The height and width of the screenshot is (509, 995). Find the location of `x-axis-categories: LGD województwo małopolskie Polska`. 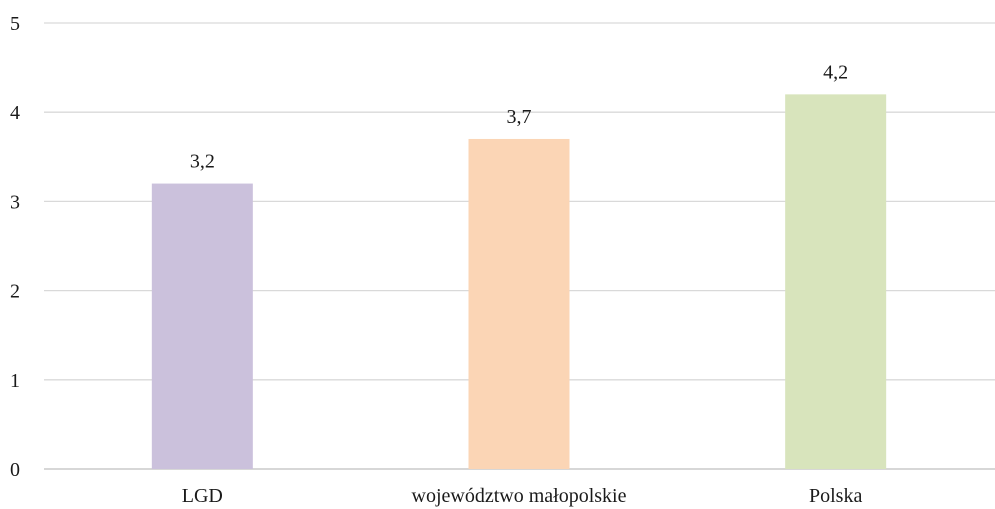

x-axis-categories: LGD województwo małopolskie Polska is located at coordinates (522, 496).